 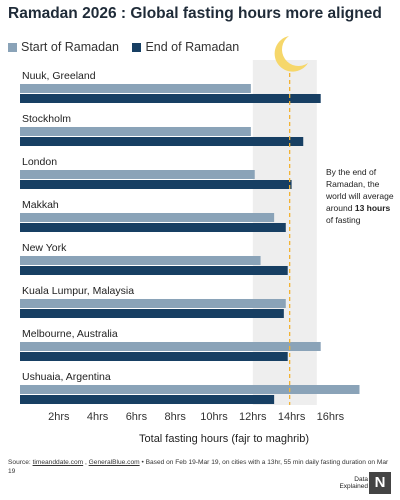 What do you see at coordinates (361, 479) in the screenshot?
I see `brand-line1: Data` at bounding box center [361, 479].